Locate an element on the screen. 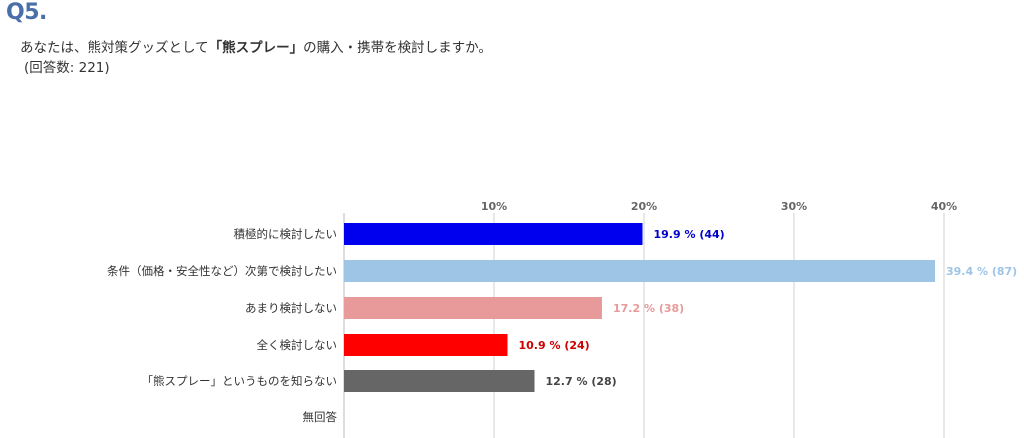  category-label: 無回答 is located at coordinates (320, 417).